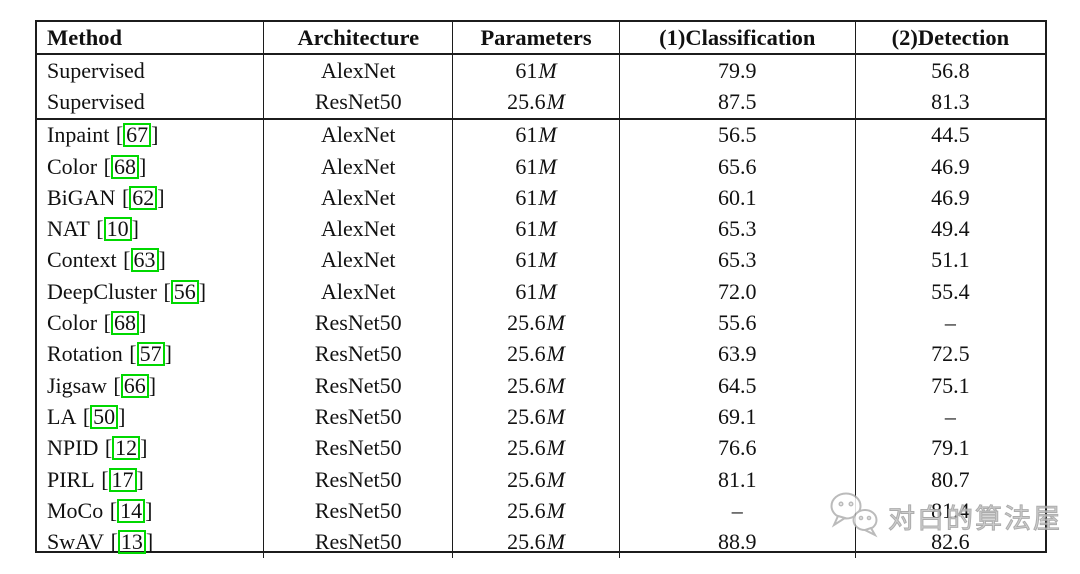 The height and width of the screenshot is (574, 1080). Describe the element at coordinates (541, 229) in the screenshot. I see `table-row: NAT [10] AlexNet 61 M 65.3 49.4` at that location.